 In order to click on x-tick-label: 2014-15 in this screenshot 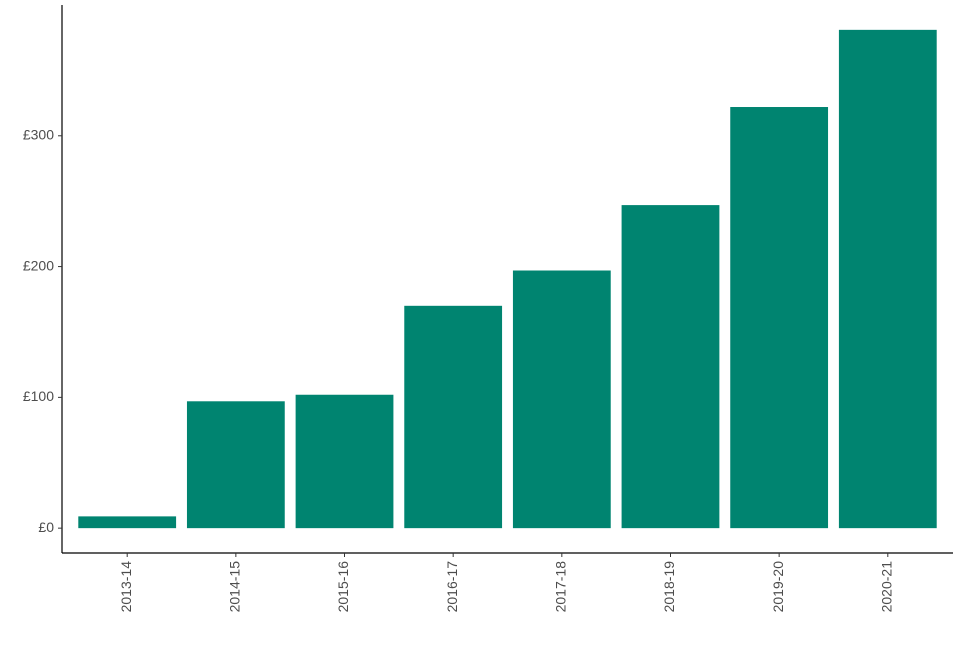, I will do `click(235, 587)`.